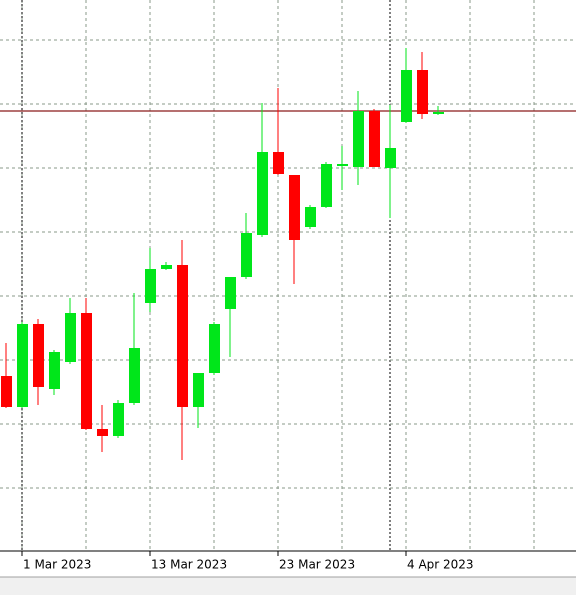 Image resolution: width=576 pixels, height=595 pixels. What do you see at coordinates (440, 565) in the screenshot?
I see `x-tick-label: 4 Apr 2023` at bounding box center [440, 565].